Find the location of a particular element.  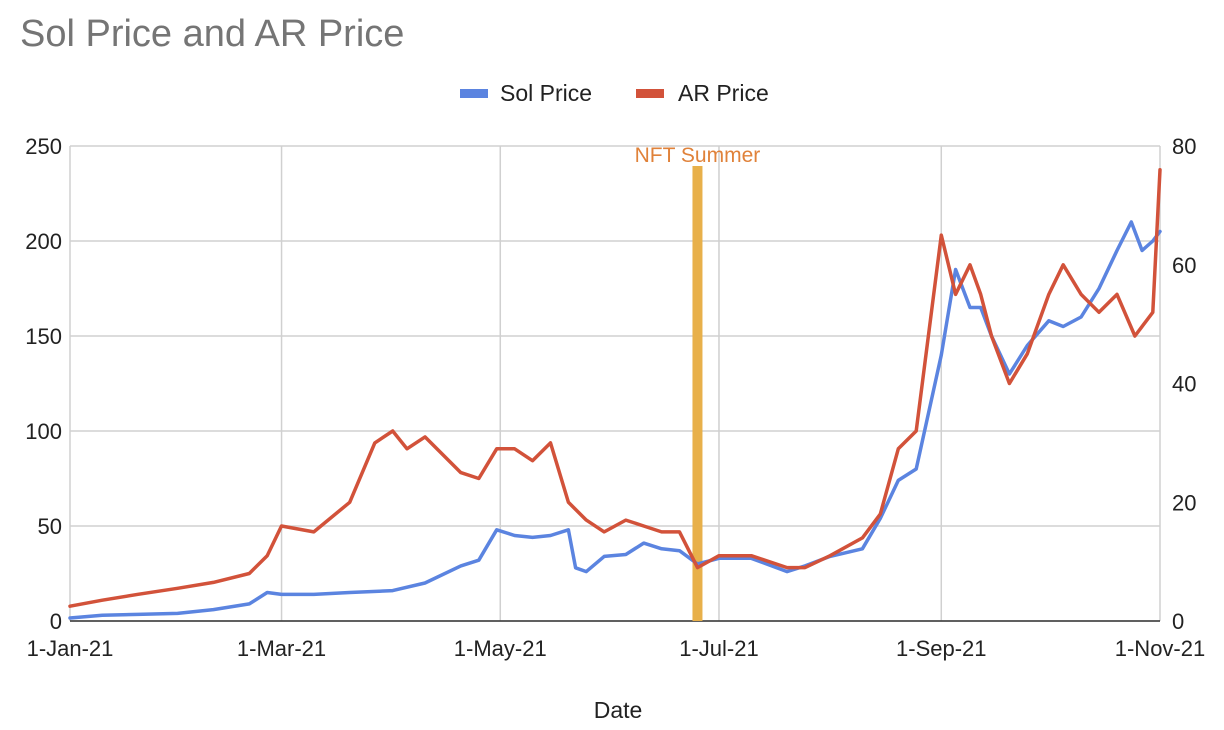

legend-label-sol: Sol Price is located at coordinates (546, 93).